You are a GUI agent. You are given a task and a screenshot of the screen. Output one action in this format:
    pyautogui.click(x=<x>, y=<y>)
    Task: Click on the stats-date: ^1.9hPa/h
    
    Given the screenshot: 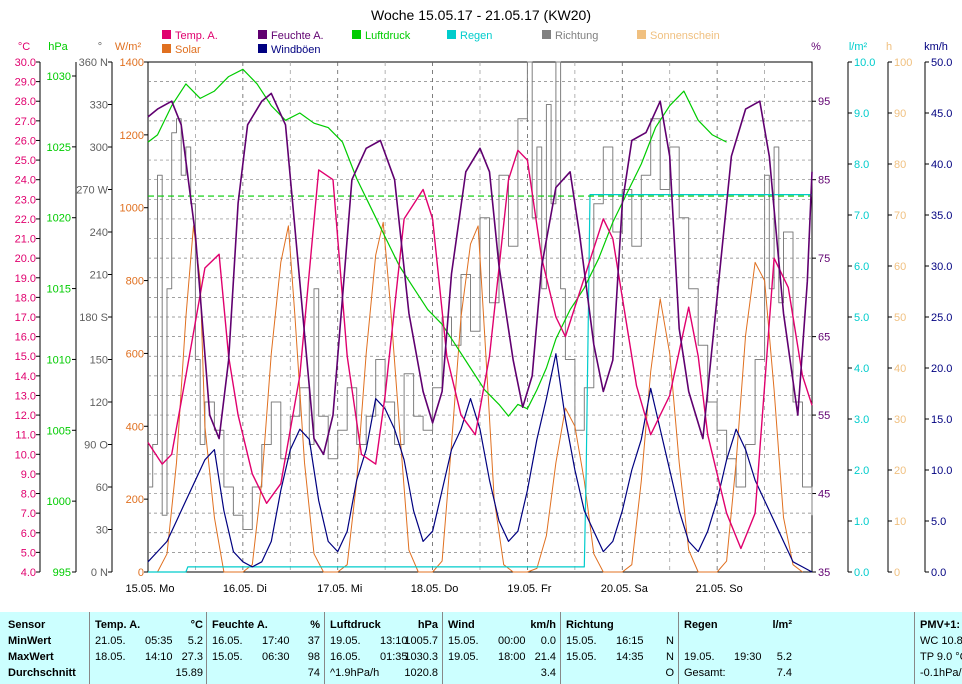 What is the action you would take?
    pyautogui.click(x=355, y=673)
    